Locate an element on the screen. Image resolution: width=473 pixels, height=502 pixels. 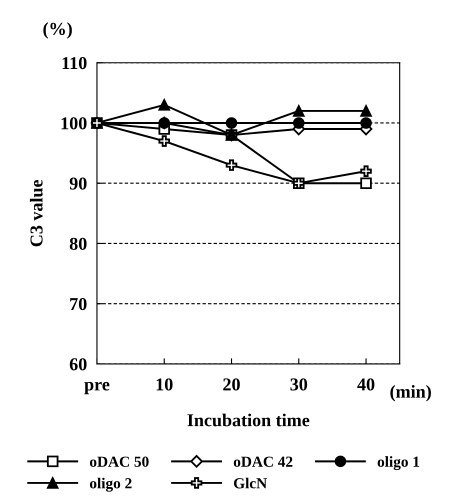
text: (min) is located at coordinates (410, 393).